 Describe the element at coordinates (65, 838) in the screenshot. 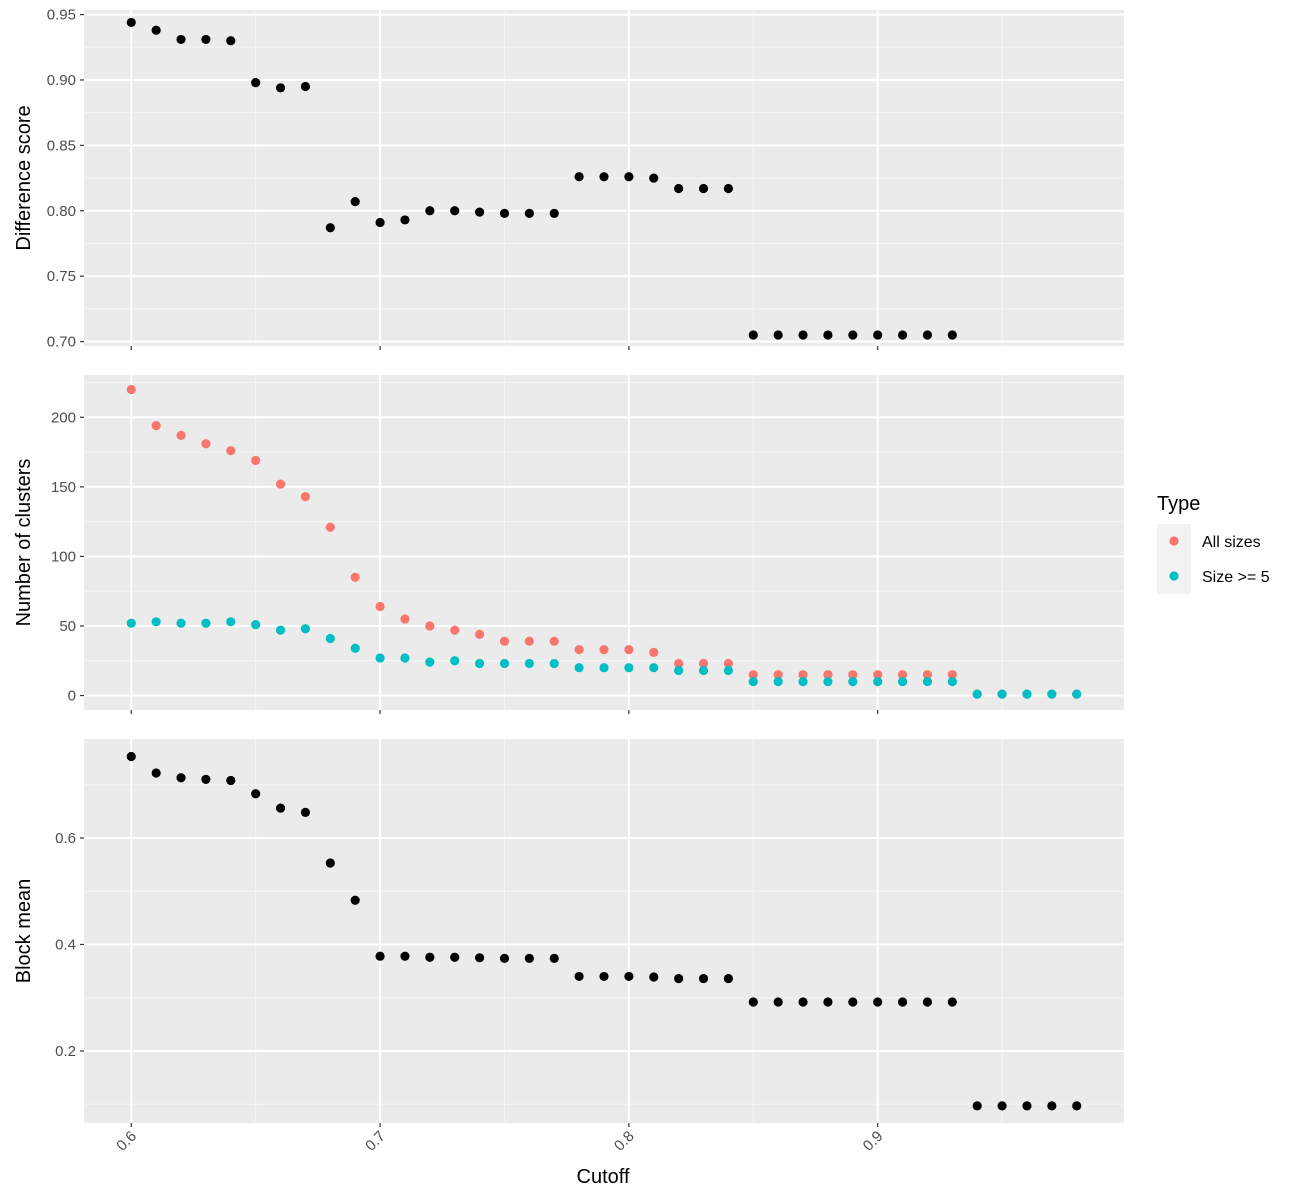

I see `y-tick-label: 0.6` at that location.